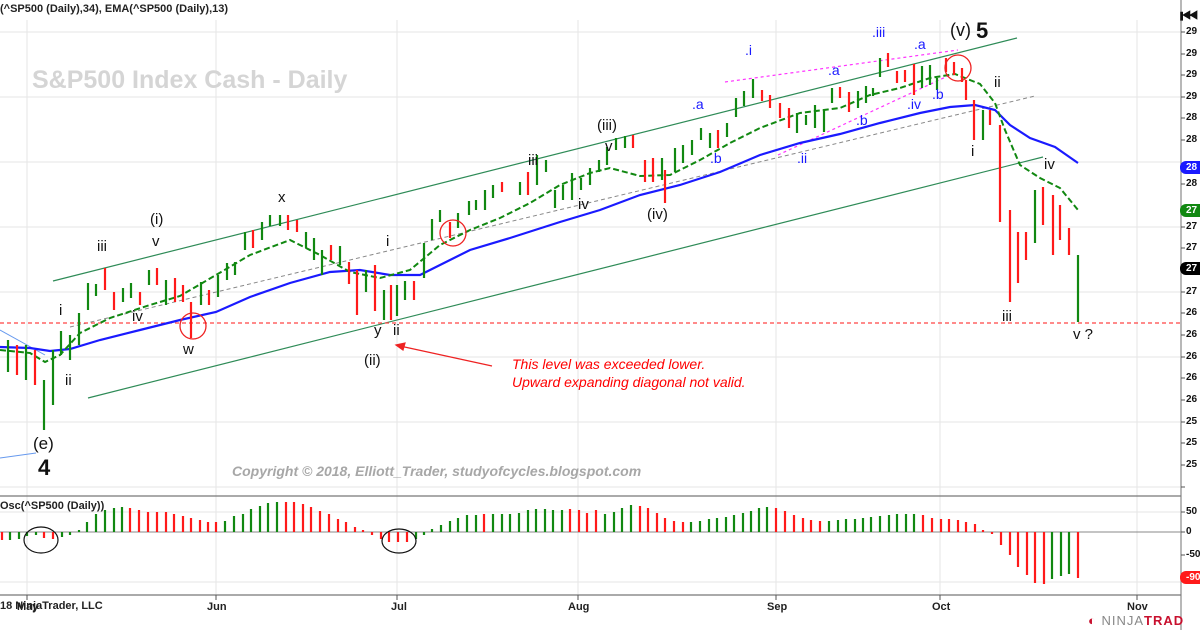 Image resolution: width=1200 pixels, height=630 pixels. What do you see at coordinates (1192, 511) in the screenshot?
I see `osc-tick: 50` at bounding box center [1192, 511].